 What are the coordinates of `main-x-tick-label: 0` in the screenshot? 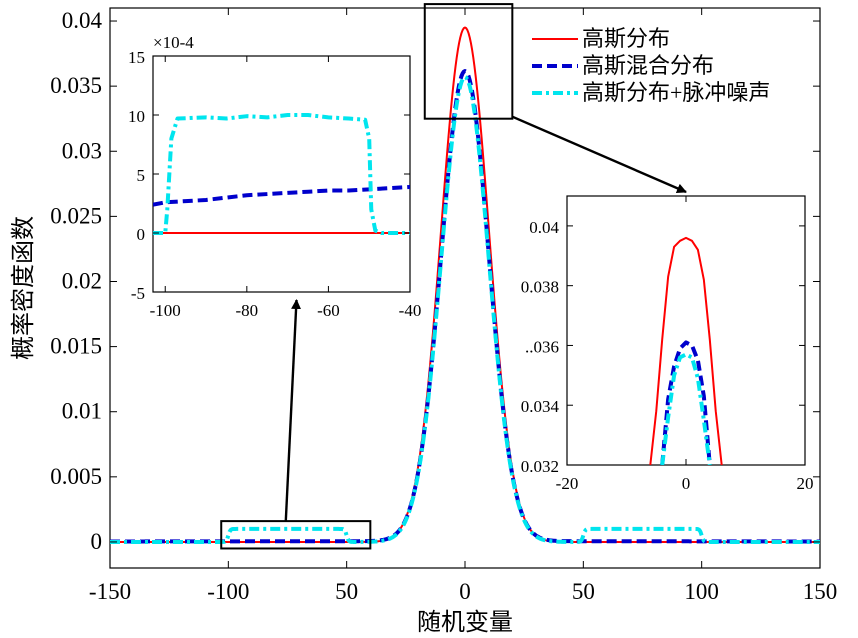 It's located at (465, 591).